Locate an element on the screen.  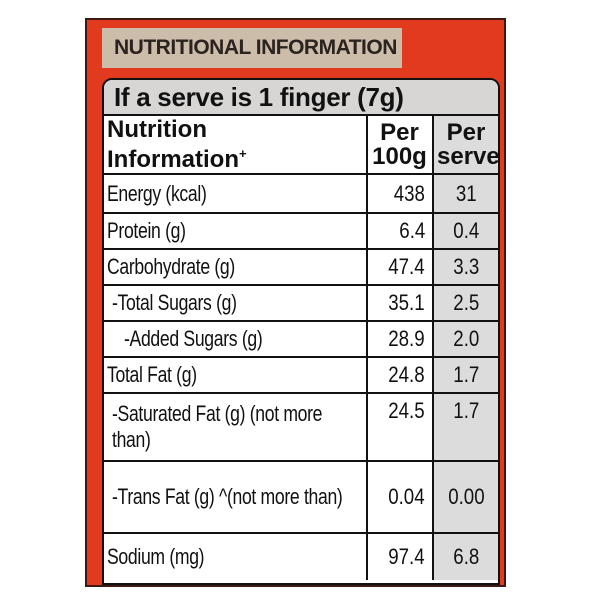
header-nutrient-line2: Information is located at coordinates (173, 159).